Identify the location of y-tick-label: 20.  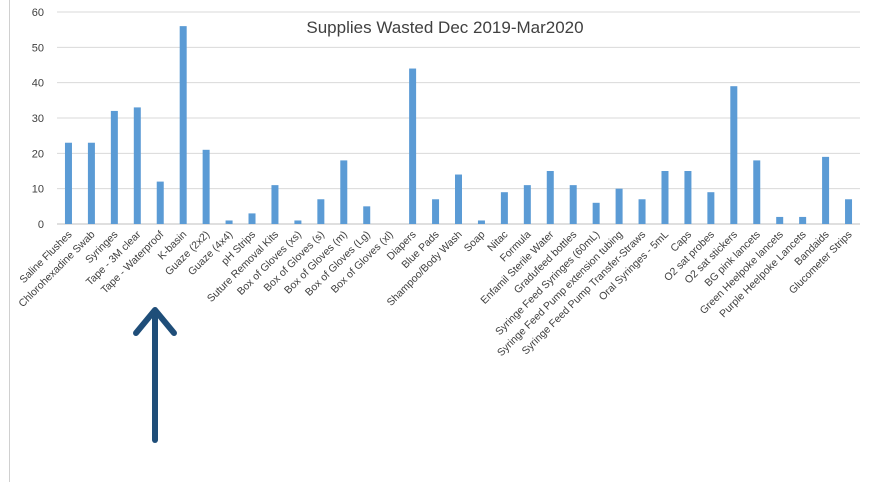
(38, 154).